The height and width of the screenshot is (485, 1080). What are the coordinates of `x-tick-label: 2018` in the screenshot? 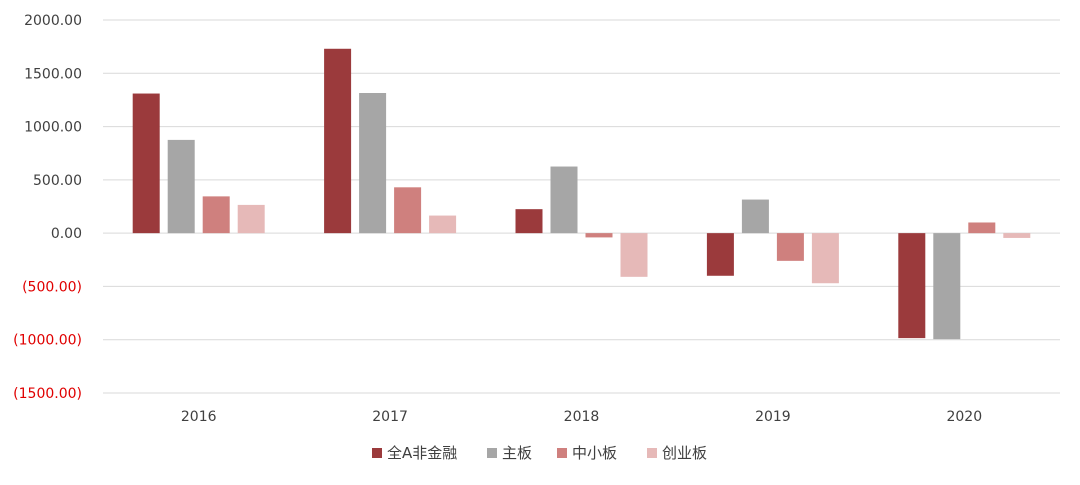 It's located at (582, 417).